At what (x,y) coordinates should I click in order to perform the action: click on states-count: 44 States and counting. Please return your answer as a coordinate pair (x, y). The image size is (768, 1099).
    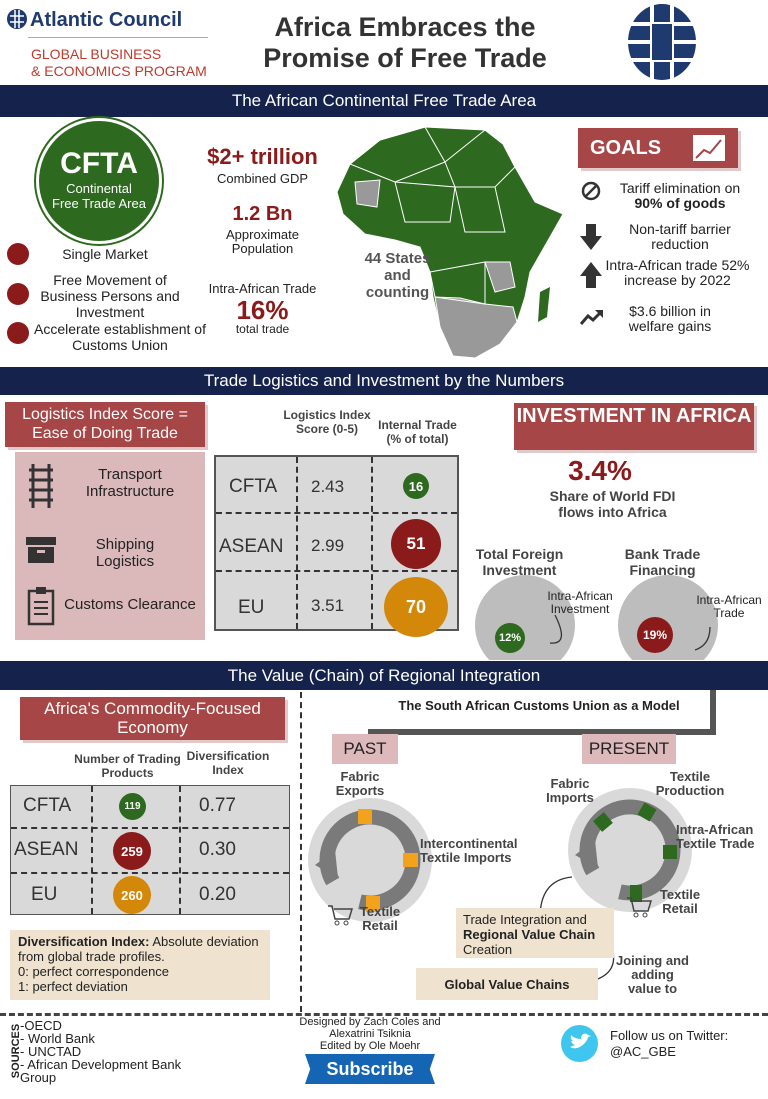
    Looking at the image, I should click on (397, 275).